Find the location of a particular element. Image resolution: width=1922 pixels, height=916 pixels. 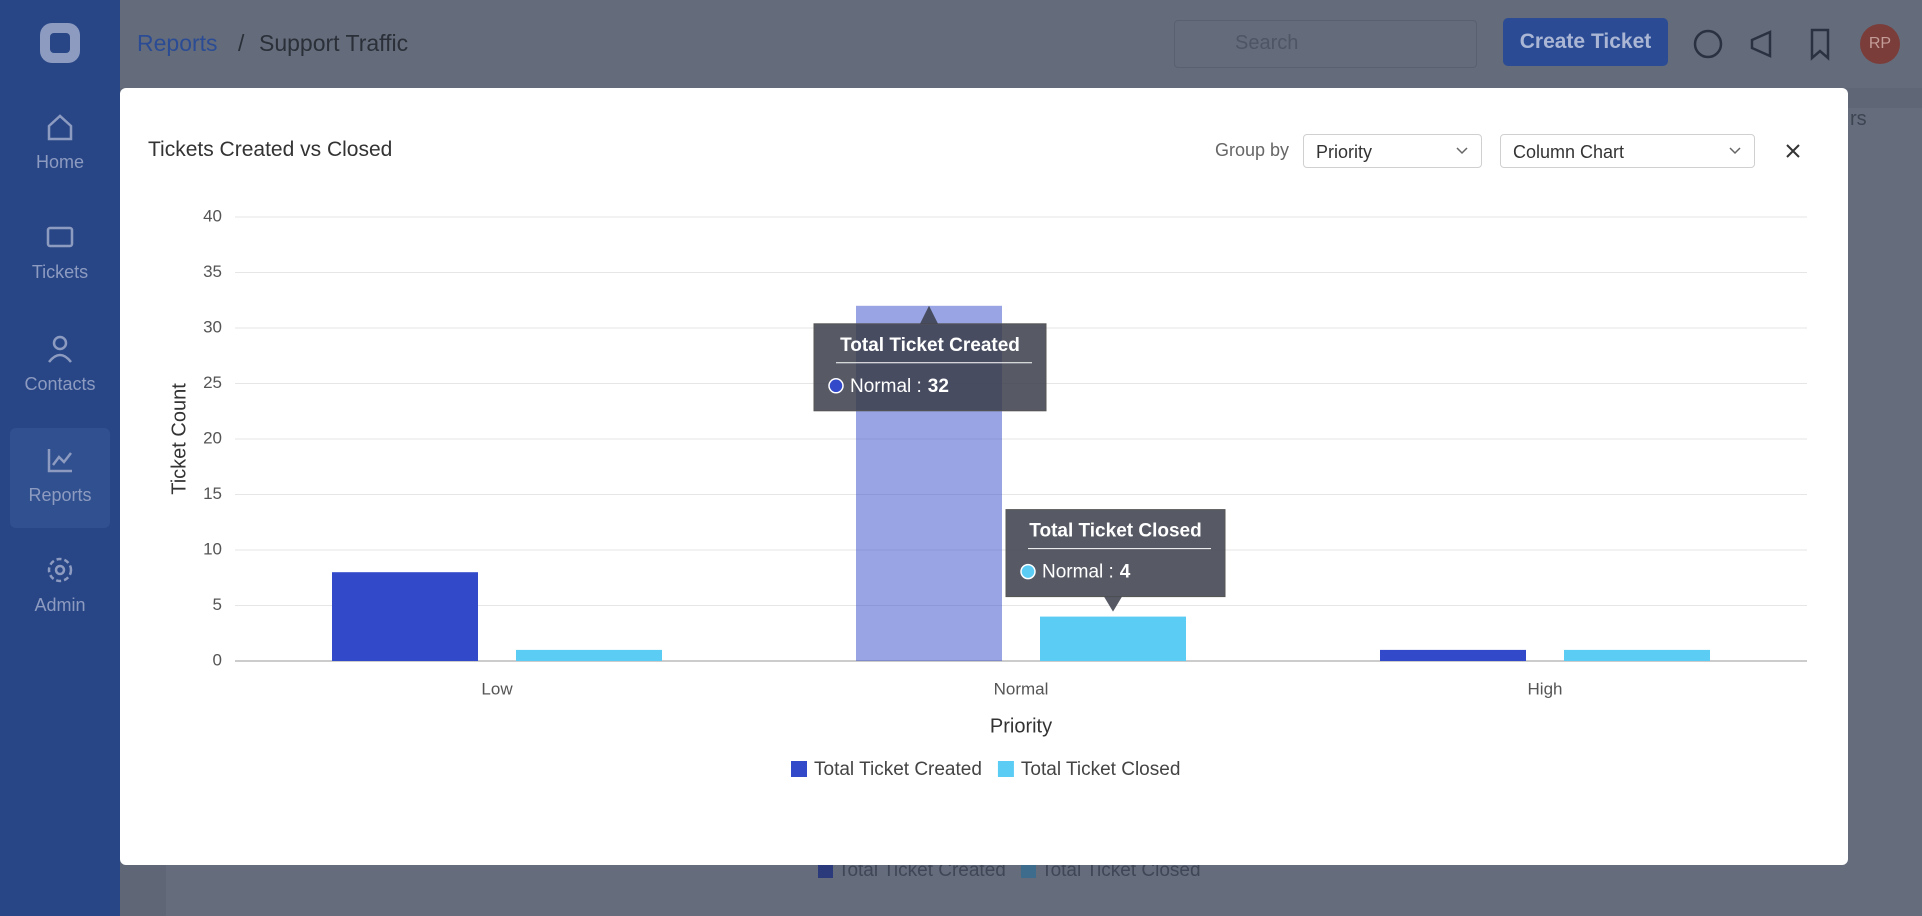

nav-item: Admin is located at coordinates (60, 585).